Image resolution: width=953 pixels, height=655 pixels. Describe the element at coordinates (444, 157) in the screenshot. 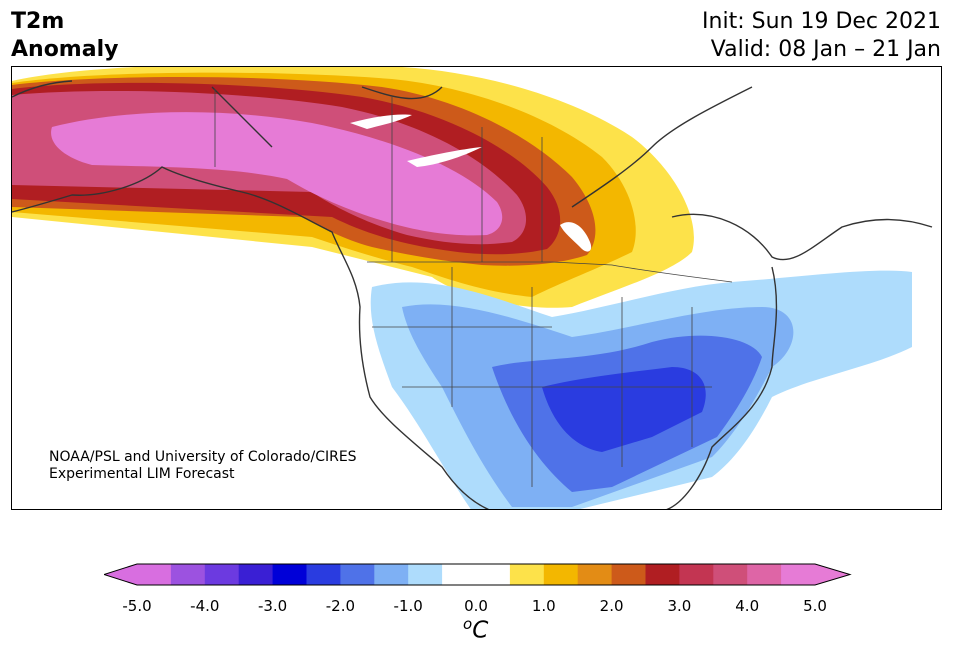

I see `great-bear-lake` at that location.